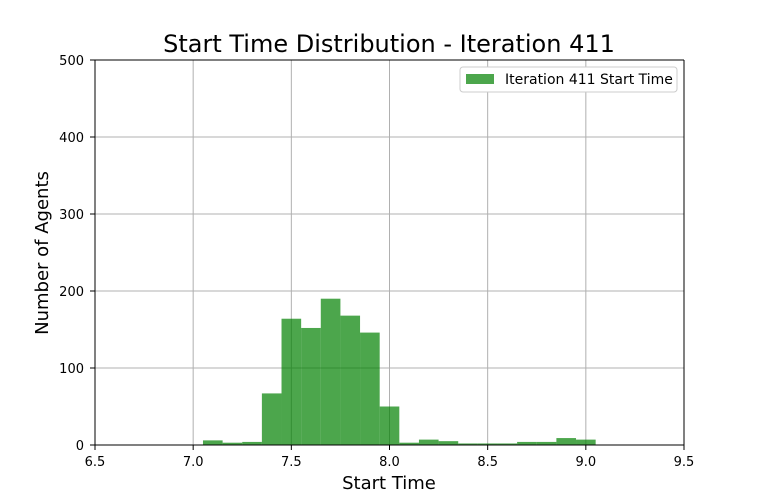  I want to click on y-tick-label-100: 100, so click(71, 369).